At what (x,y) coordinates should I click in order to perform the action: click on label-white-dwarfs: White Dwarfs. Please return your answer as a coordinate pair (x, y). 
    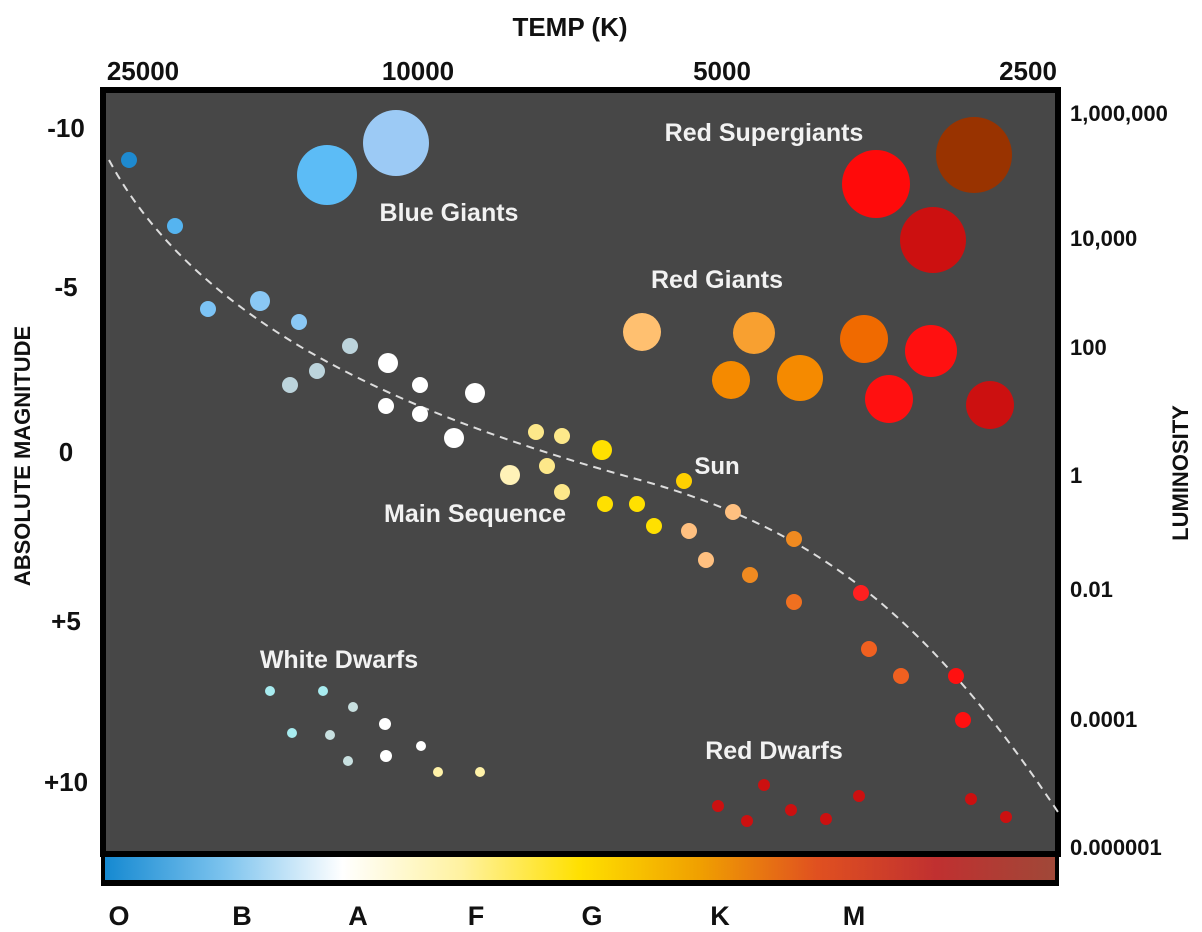
    Looking at the image, I should click on (339, 660).